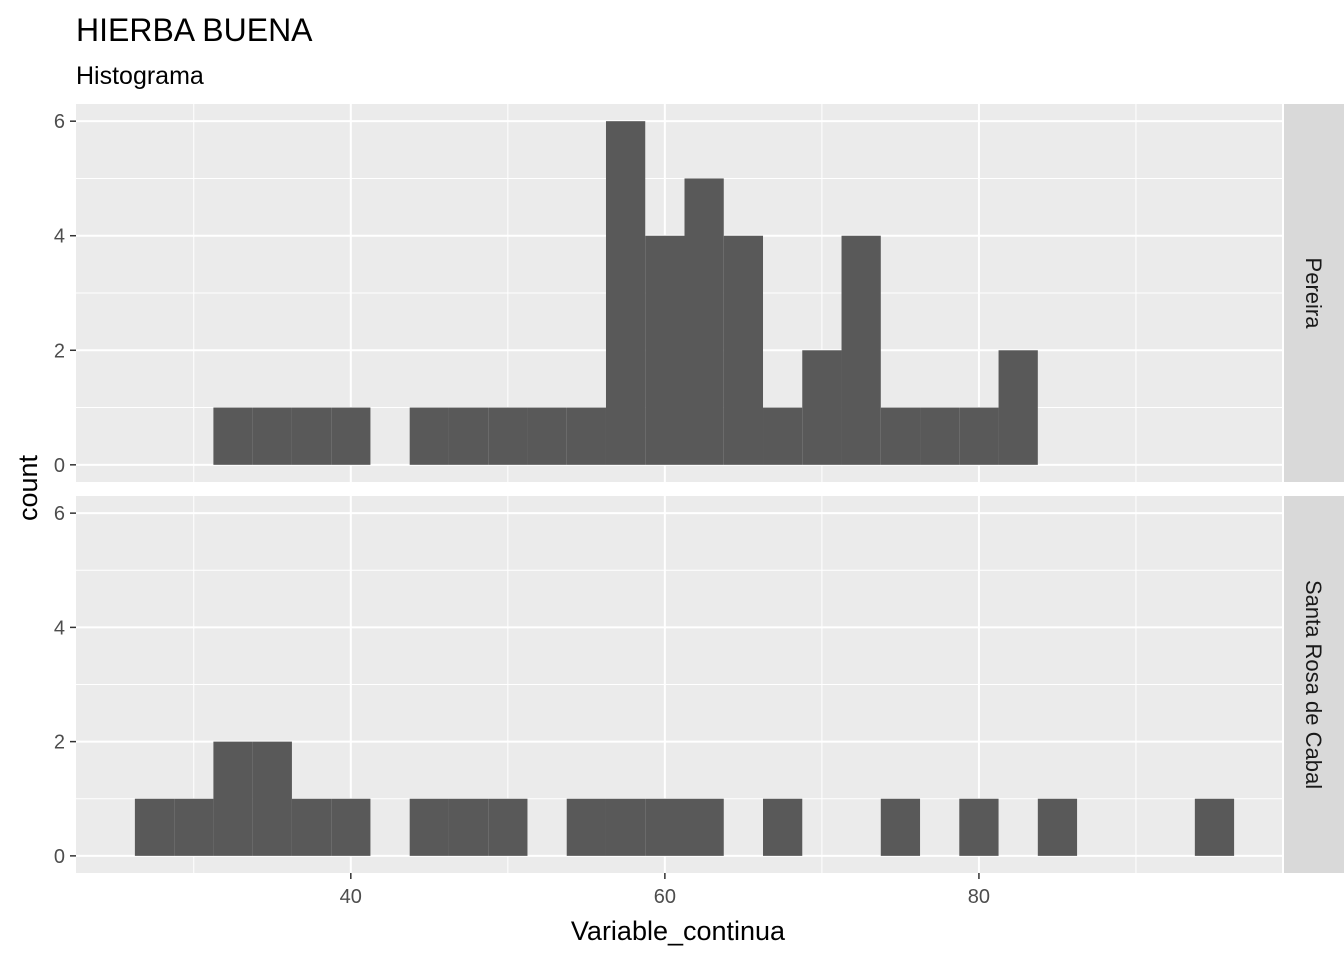 This screenshot has height=960, width=1344. Describe the element at coordinates (194, 30) in the screenshot. I see `chart-title: HIERBA BUENA` at that location.